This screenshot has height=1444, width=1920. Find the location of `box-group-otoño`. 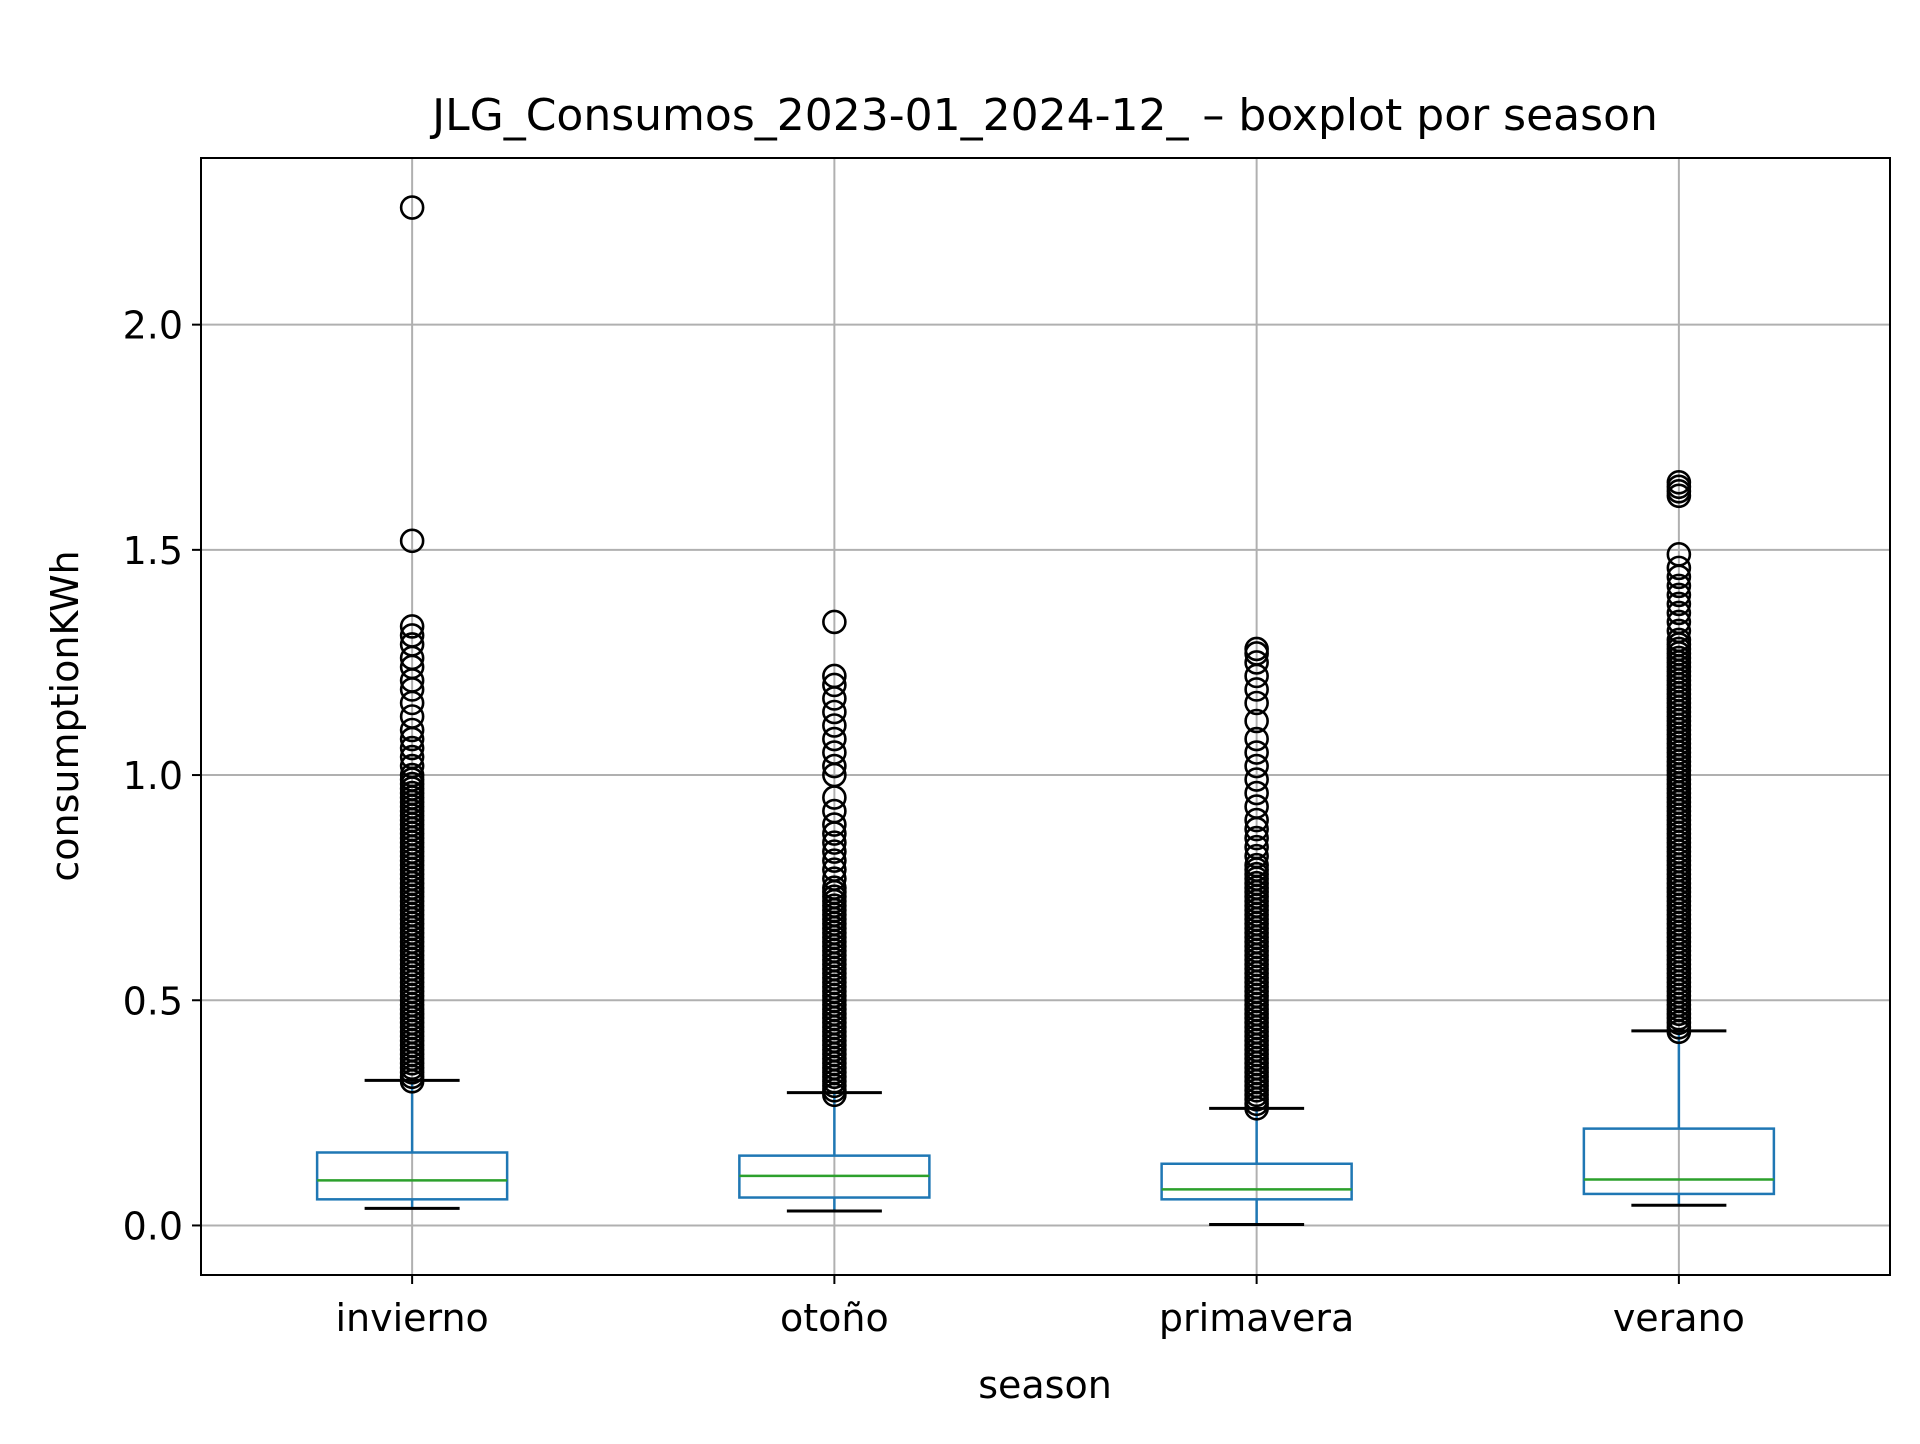

box-group-otoño is located at coordinates (834, 911).